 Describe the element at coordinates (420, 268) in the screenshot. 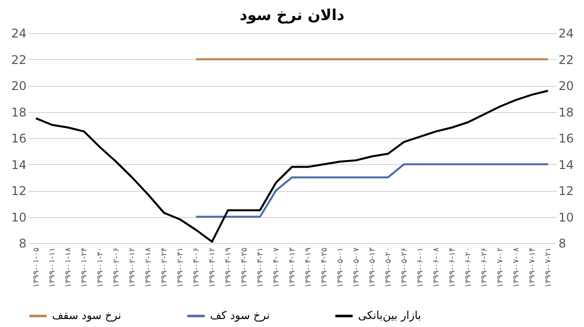

I see `x-tick-label: ۱۳۹۹-۰۶-۰۱` at that location.